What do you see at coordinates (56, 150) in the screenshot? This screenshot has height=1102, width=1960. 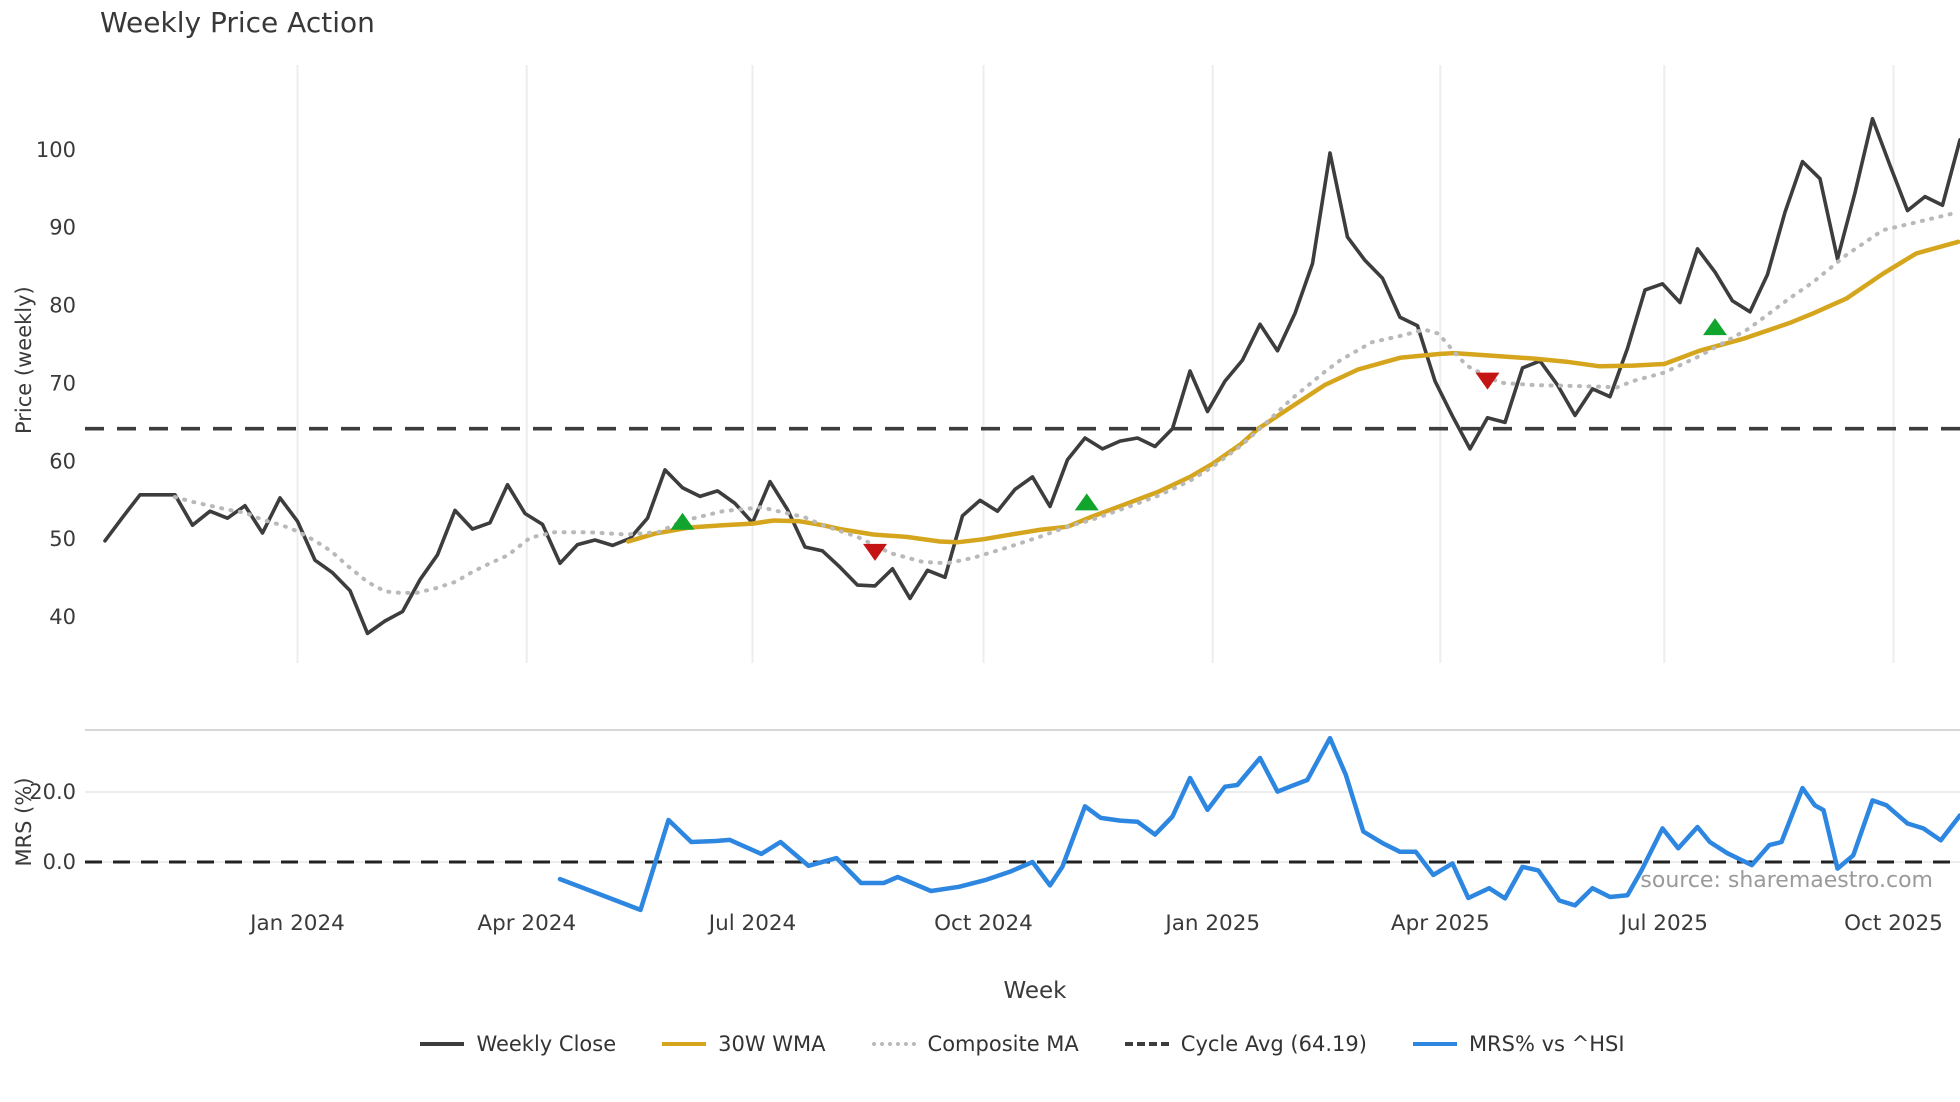 I see `price-ytick-label: 100` at bounding box center [56, 150].